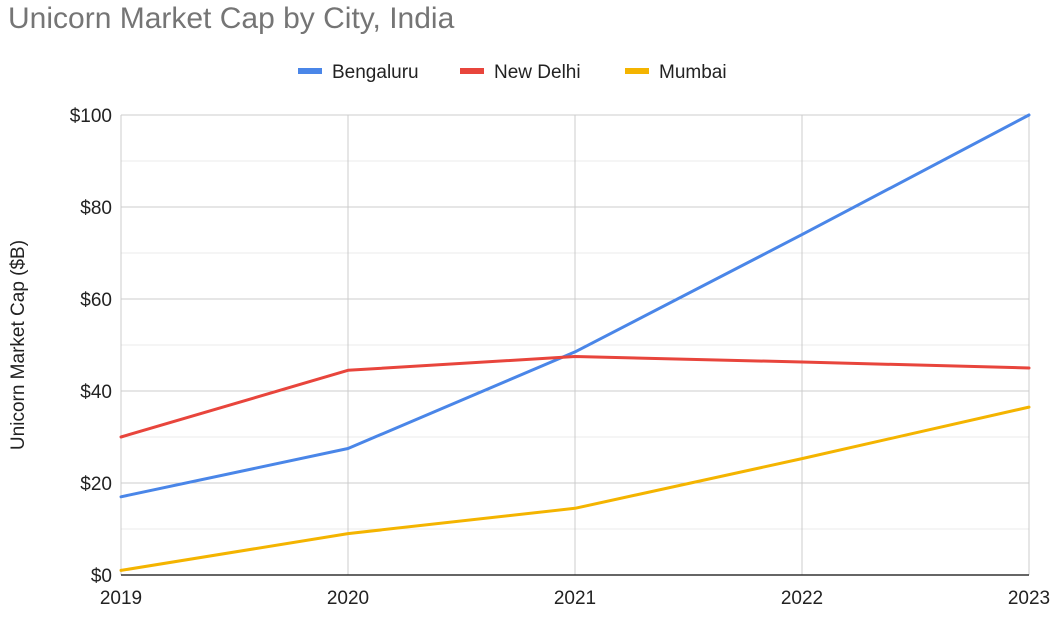  What do you see at coordinates (18, 345) in the screenshot?
I see `y-axis-label: Unicorn Market Cap ($B)` at bounding box center [18, 345].